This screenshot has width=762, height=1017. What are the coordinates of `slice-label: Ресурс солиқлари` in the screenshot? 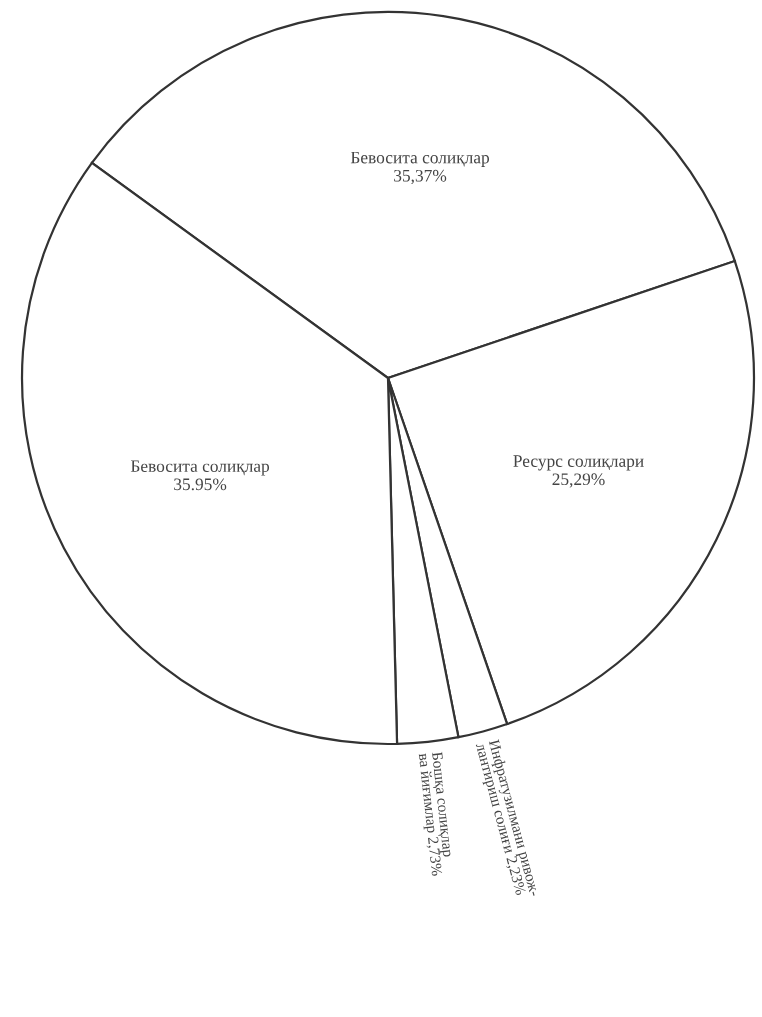 It's located at (578, 463).